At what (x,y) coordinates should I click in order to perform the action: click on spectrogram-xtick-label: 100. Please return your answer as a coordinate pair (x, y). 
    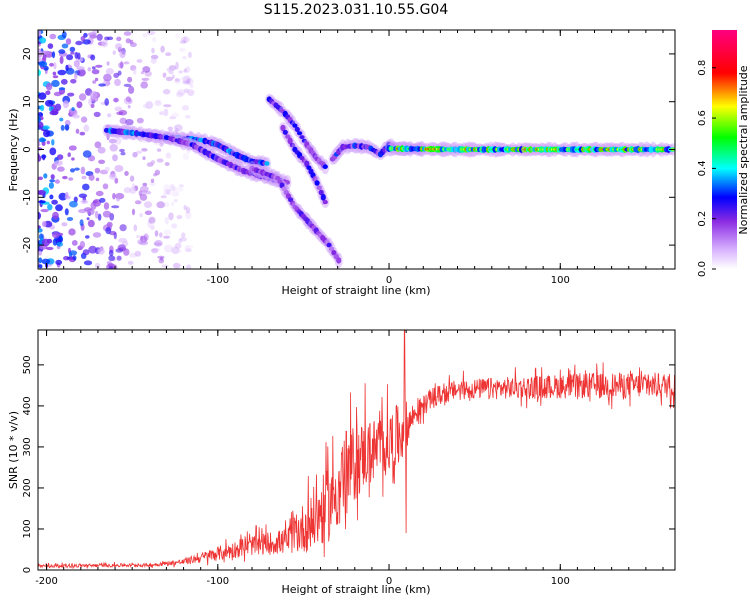
    Looking at the image, I should click on (560, 280).